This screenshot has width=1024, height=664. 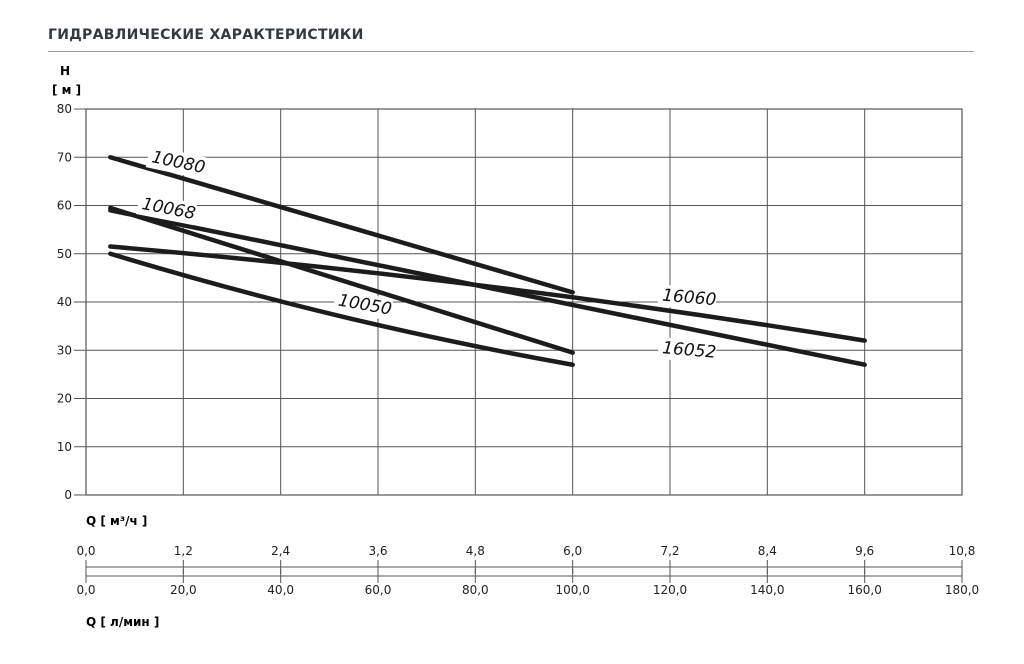 What do you see at coordinates (377, 551) in the screenshot?
I see `x-primary-tick-label: 3,6` at bounding box center [377, 551].